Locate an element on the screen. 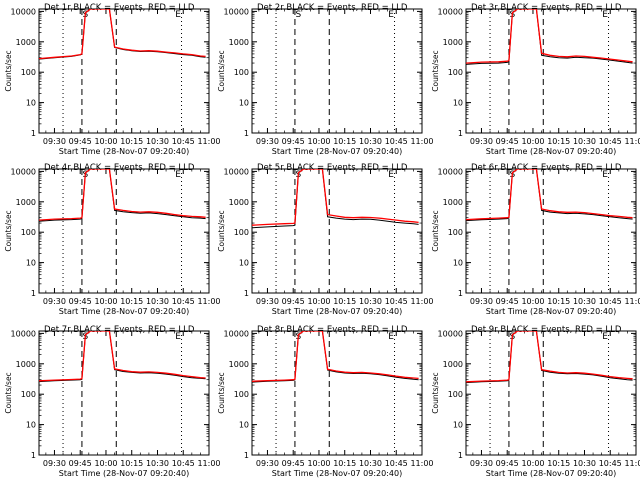 The image size is (640, 484). panel-title: Det 8r BLACK = Events, RED = LLD is located at coordinates (332, 330).